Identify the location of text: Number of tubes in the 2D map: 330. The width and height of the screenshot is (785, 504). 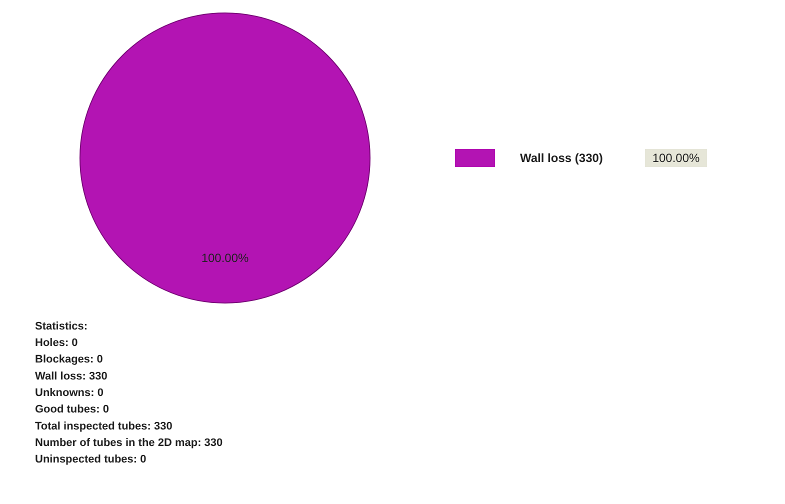
(129, 443).